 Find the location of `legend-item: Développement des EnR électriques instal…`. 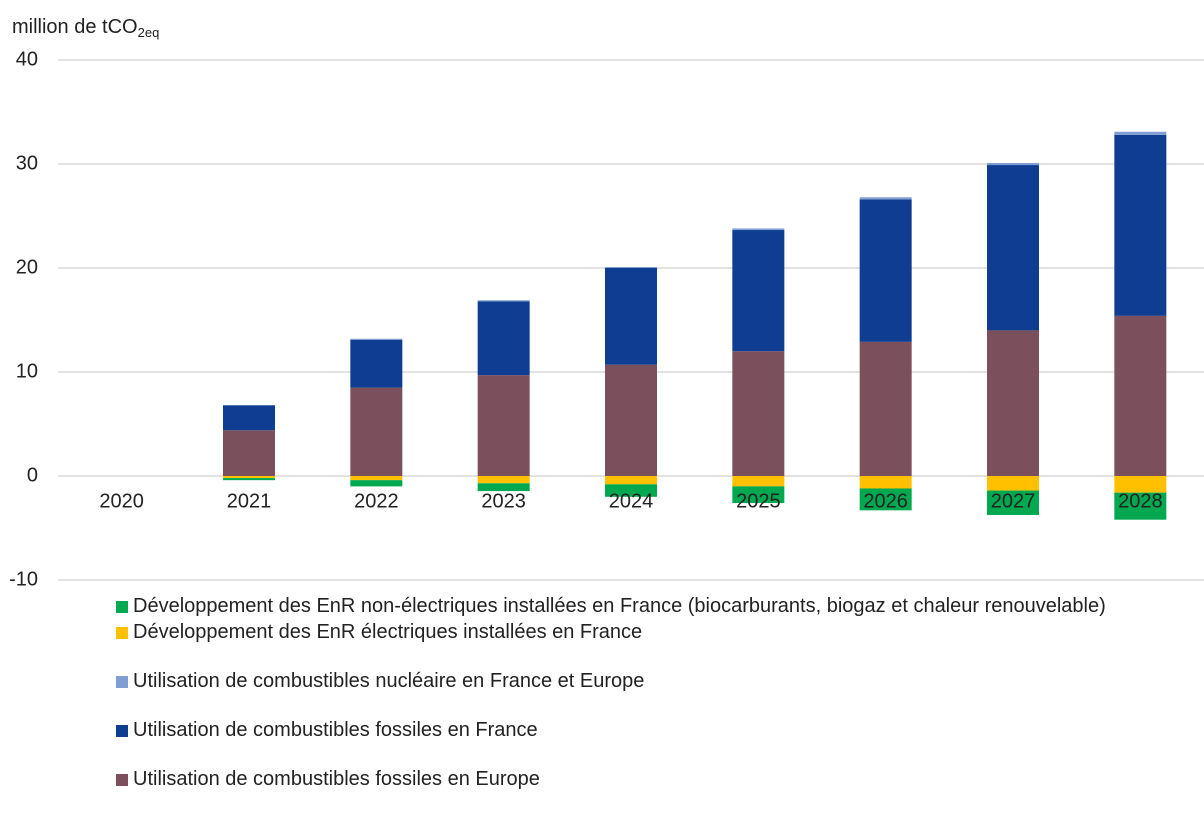

legend-item: Développement des EnR électriques instal… is located at coordinates (616, 632).